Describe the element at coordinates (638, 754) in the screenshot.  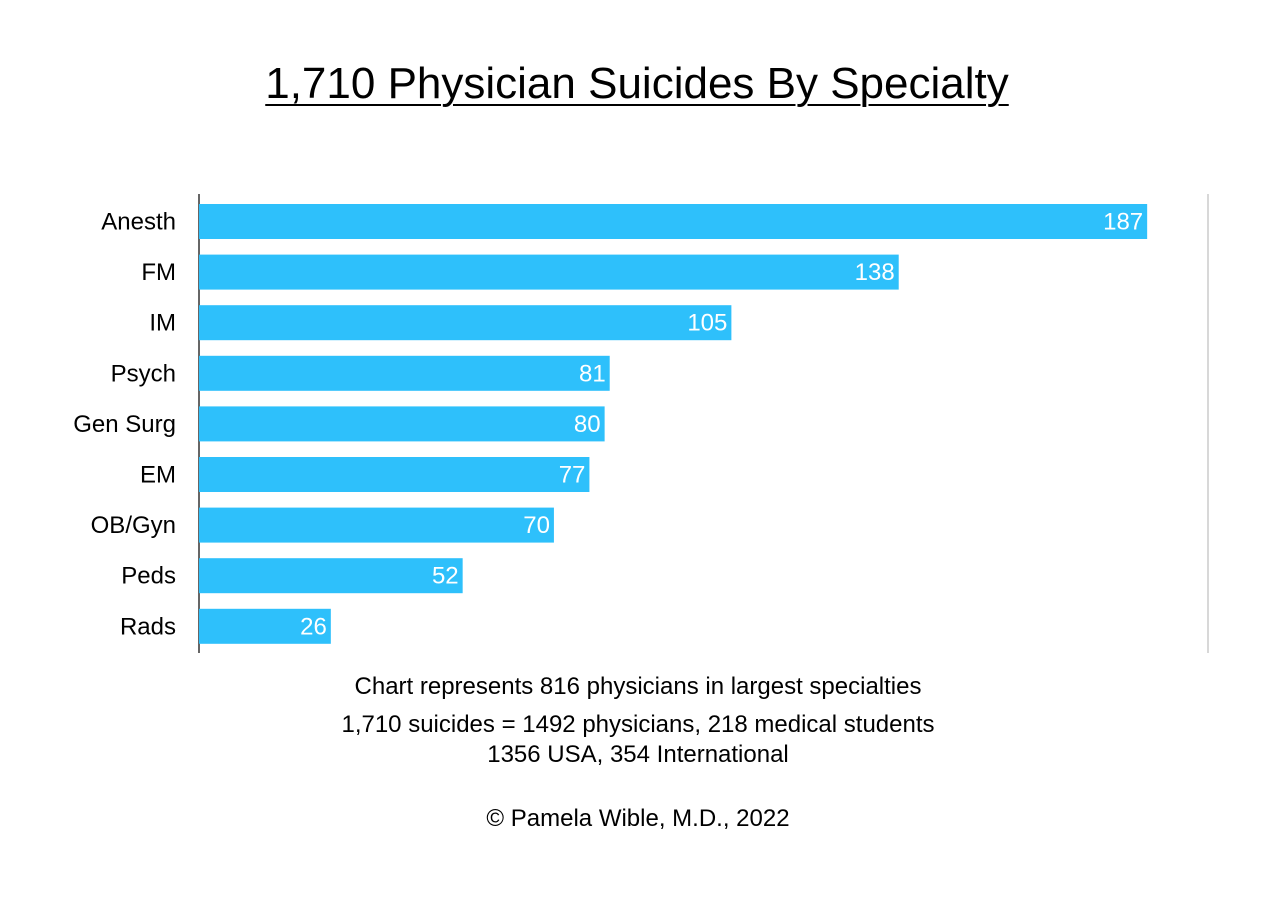
I see `chart-note-geography: 1356 USA, 354 International` at that location.